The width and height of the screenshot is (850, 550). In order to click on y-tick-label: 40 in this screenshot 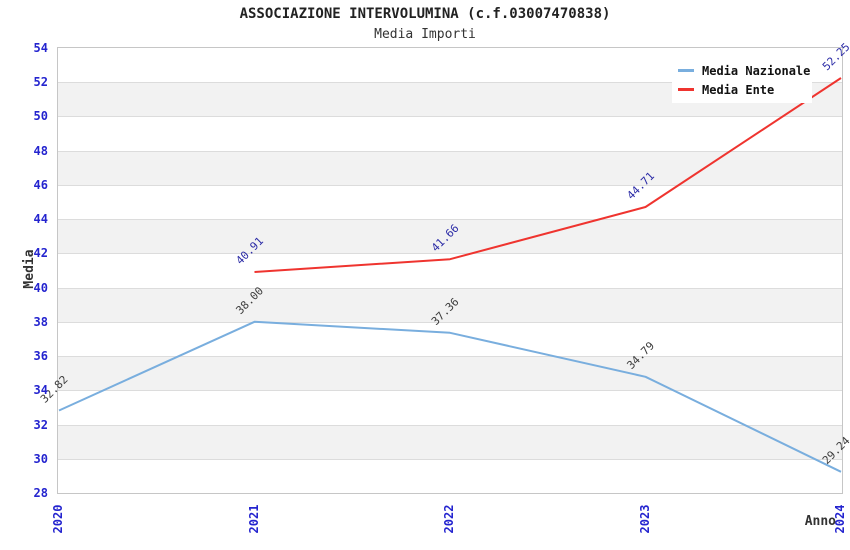, I will do `click(40, 287)`.